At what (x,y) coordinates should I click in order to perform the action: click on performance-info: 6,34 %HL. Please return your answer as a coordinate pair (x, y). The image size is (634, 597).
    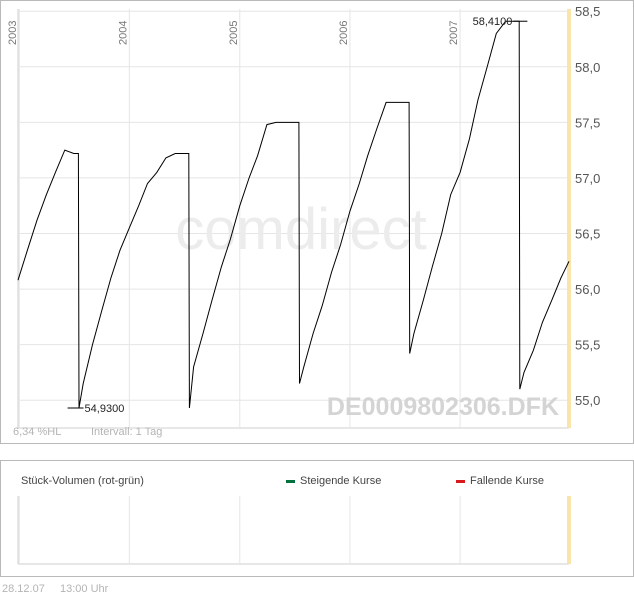
    Looking at the image, I should click on (37, 432).